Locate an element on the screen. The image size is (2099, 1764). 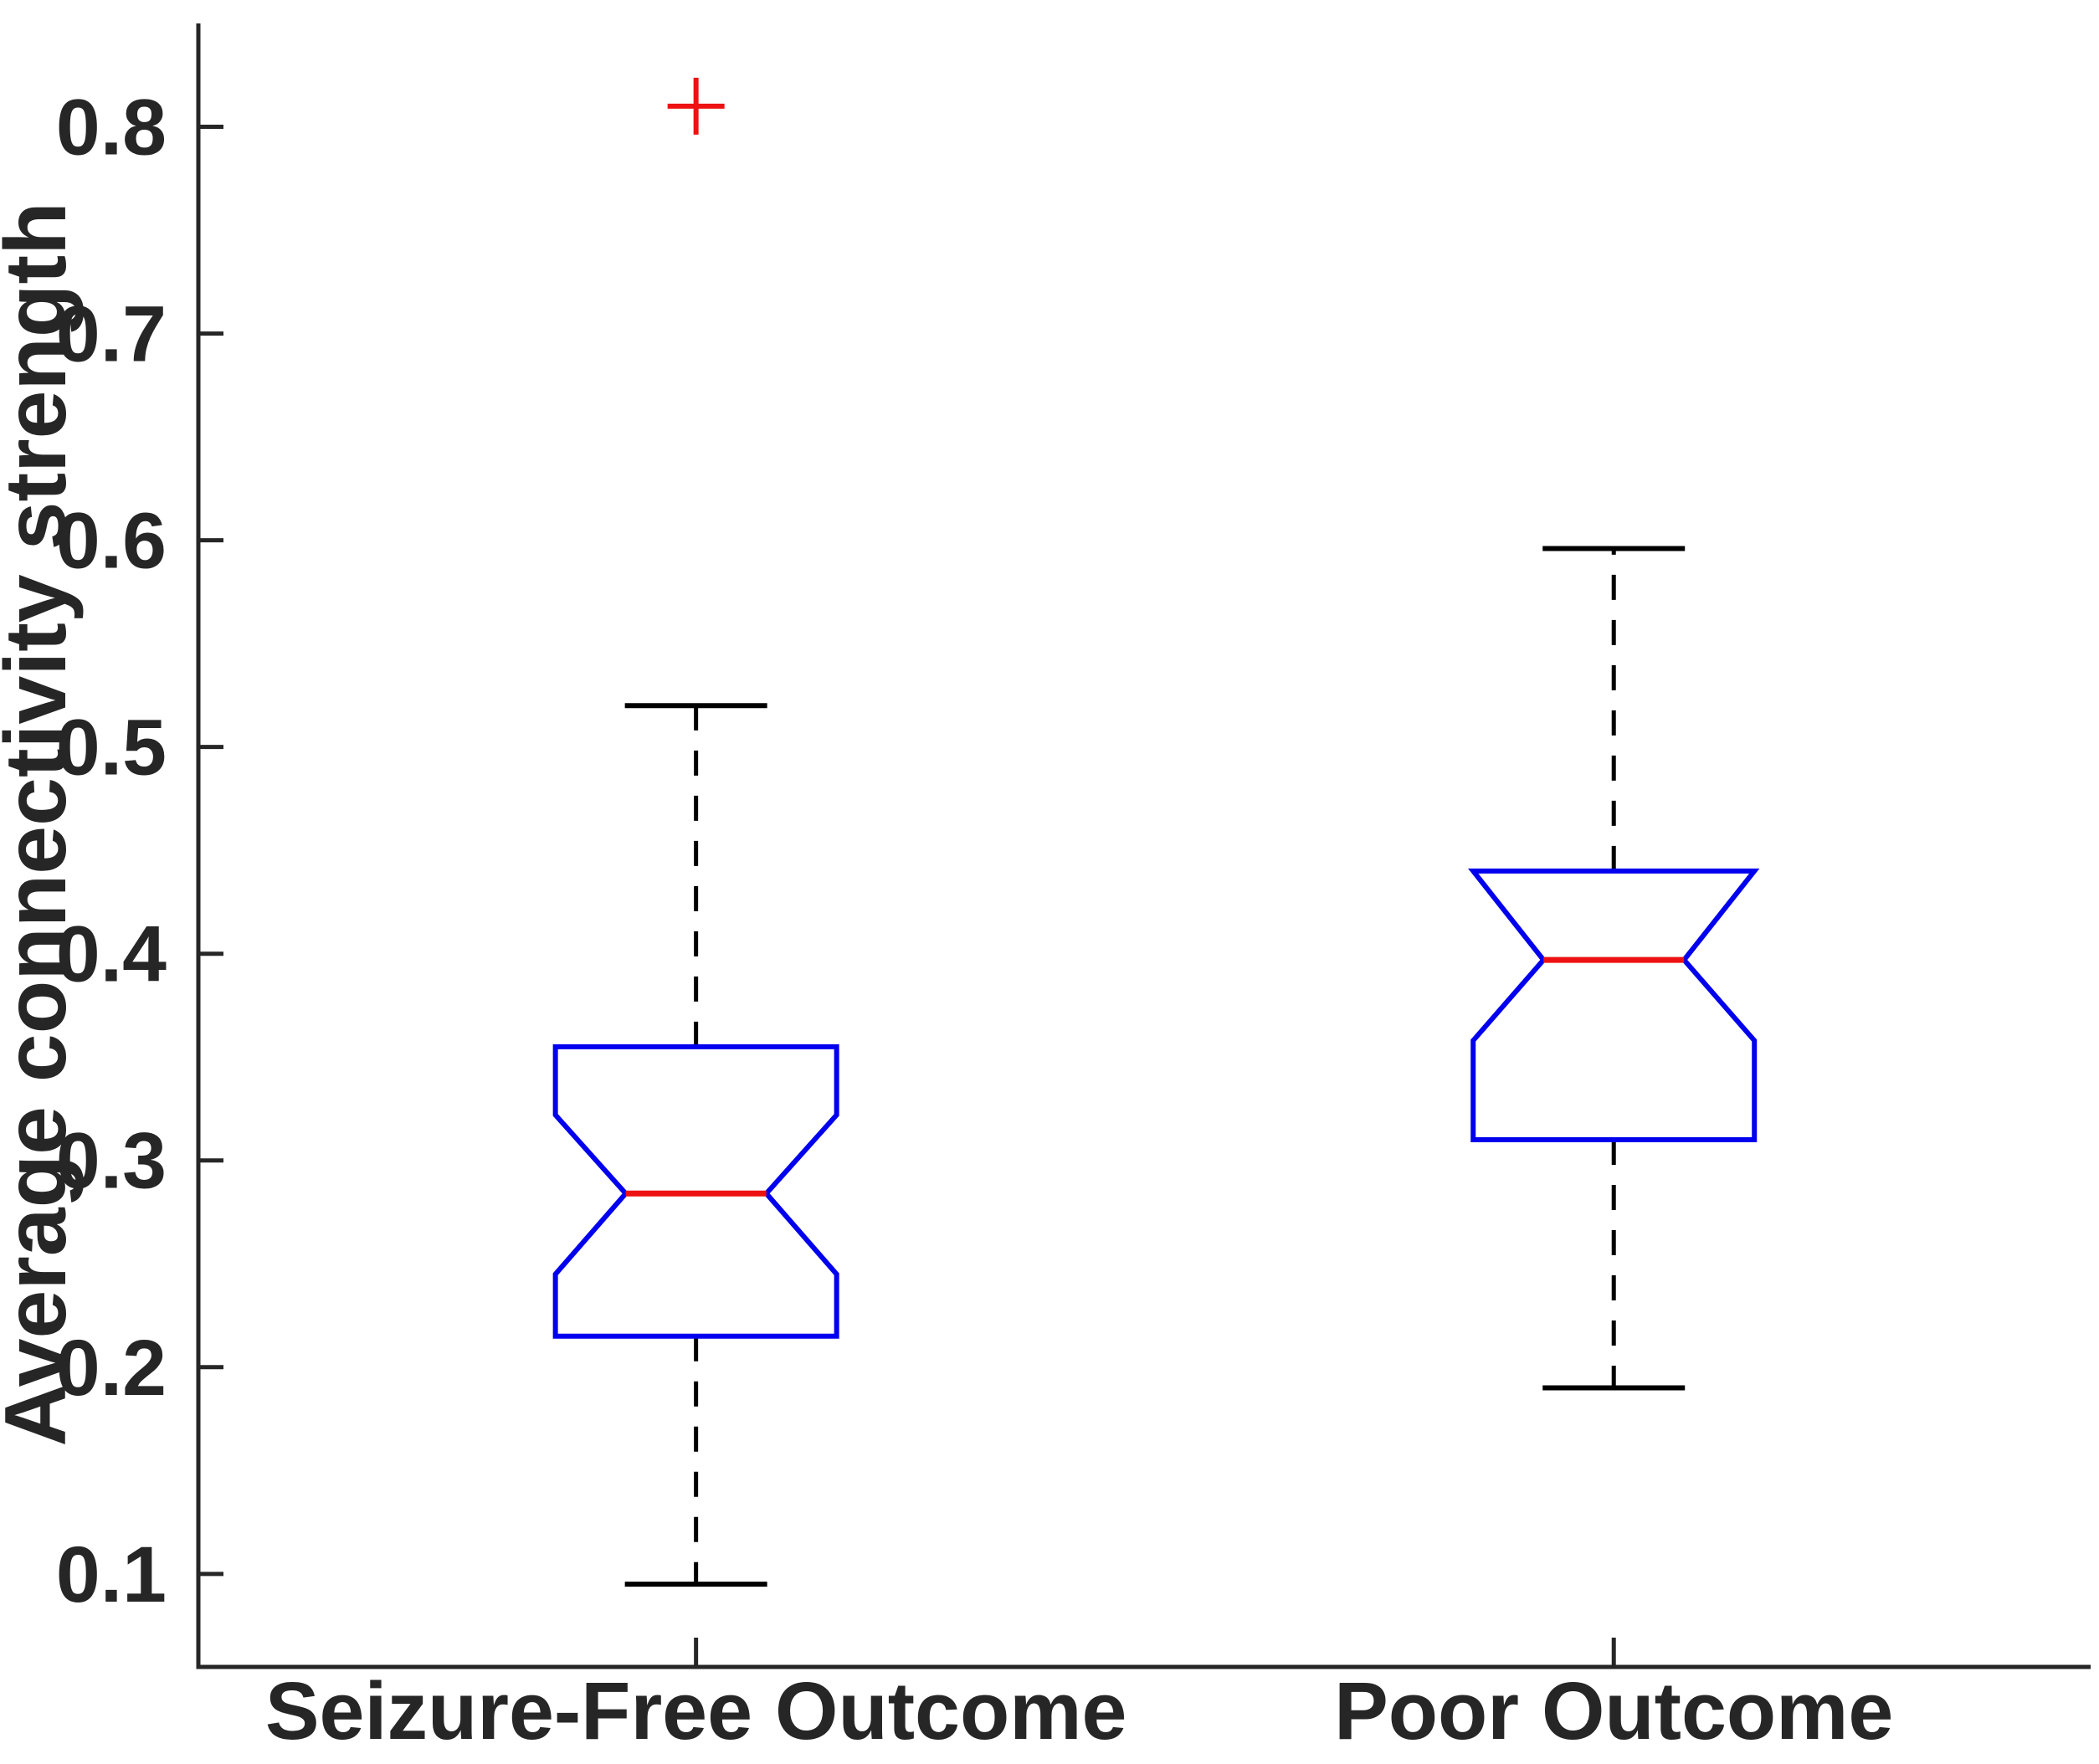
labels-layer: Seizure-Free Outcome Poor Outcome is located at coordinates (1079, 1710).